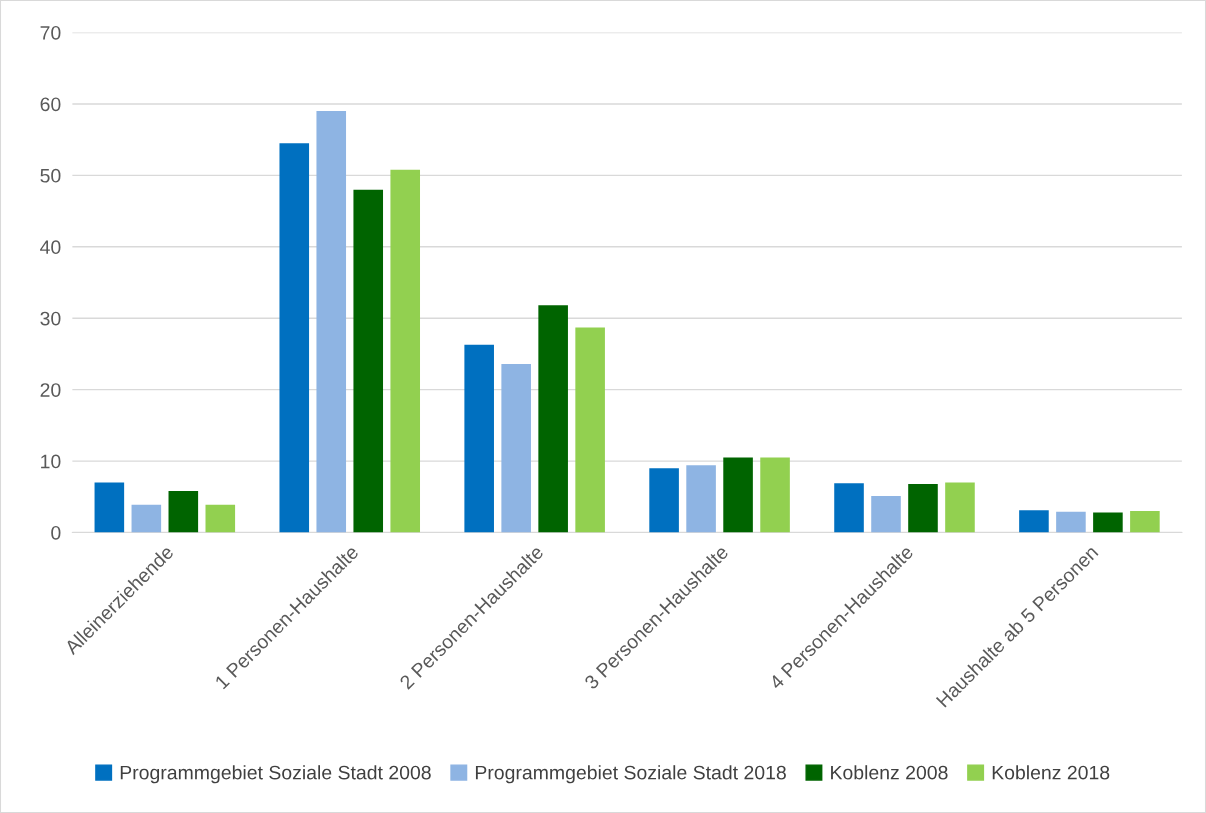 The height and width of the screenshot is (813, 1206). Describe the element at coordinates (51, 461) in the screenshot. I see `y-tick-label: 10` at that location.